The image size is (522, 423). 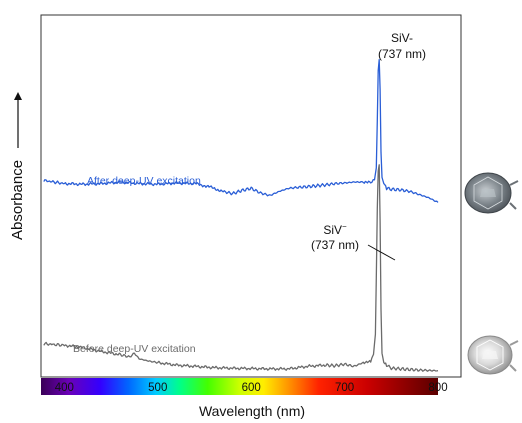 I want to click on x-axis: 400 500 600 700 800 Wavelength (nm), so click(x=244, y=398).